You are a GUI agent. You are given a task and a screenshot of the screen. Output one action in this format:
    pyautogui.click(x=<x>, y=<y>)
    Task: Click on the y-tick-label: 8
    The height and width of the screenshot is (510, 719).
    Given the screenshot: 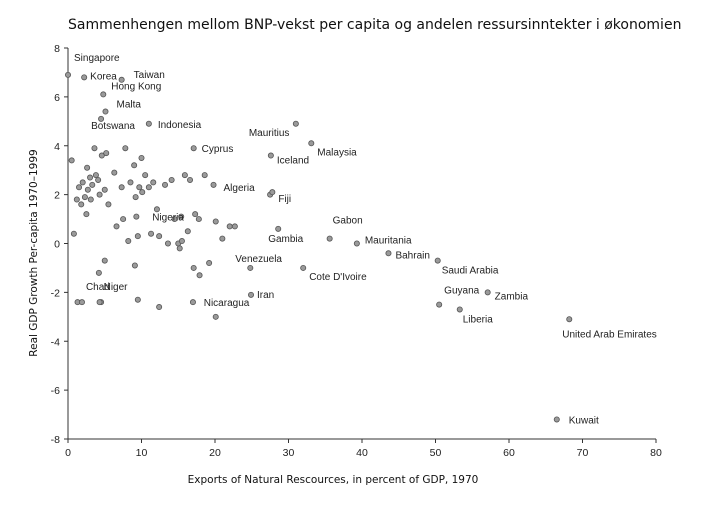 What is the action you would take?
    pyautogui.click(x=57, y=49)
    